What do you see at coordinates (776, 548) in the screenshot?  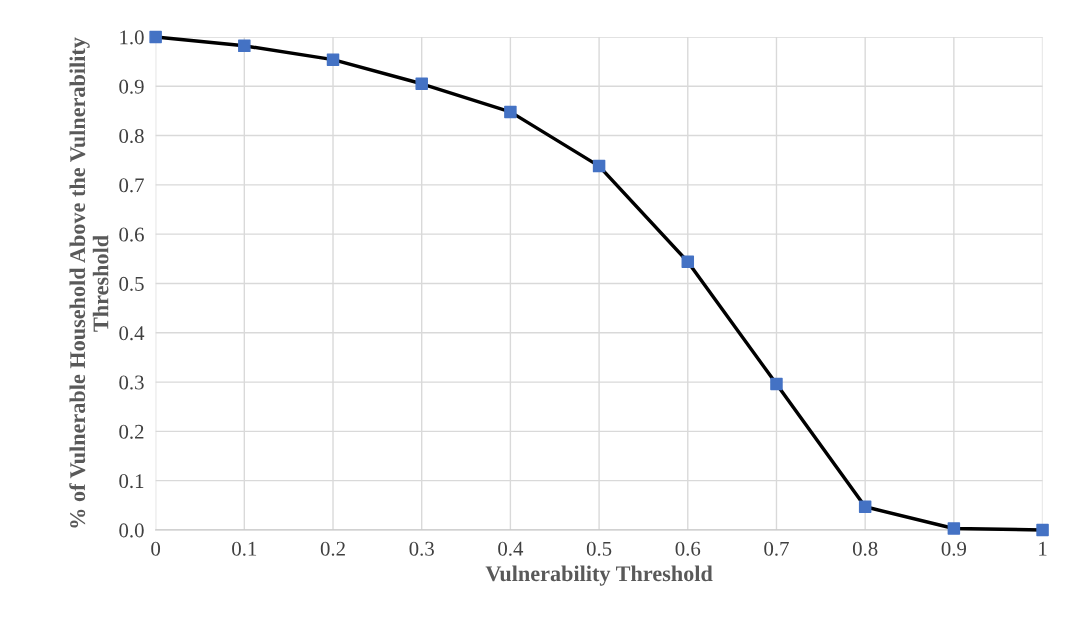 I see `x-tick-label: 0.7` at bounding box center [776, 548].